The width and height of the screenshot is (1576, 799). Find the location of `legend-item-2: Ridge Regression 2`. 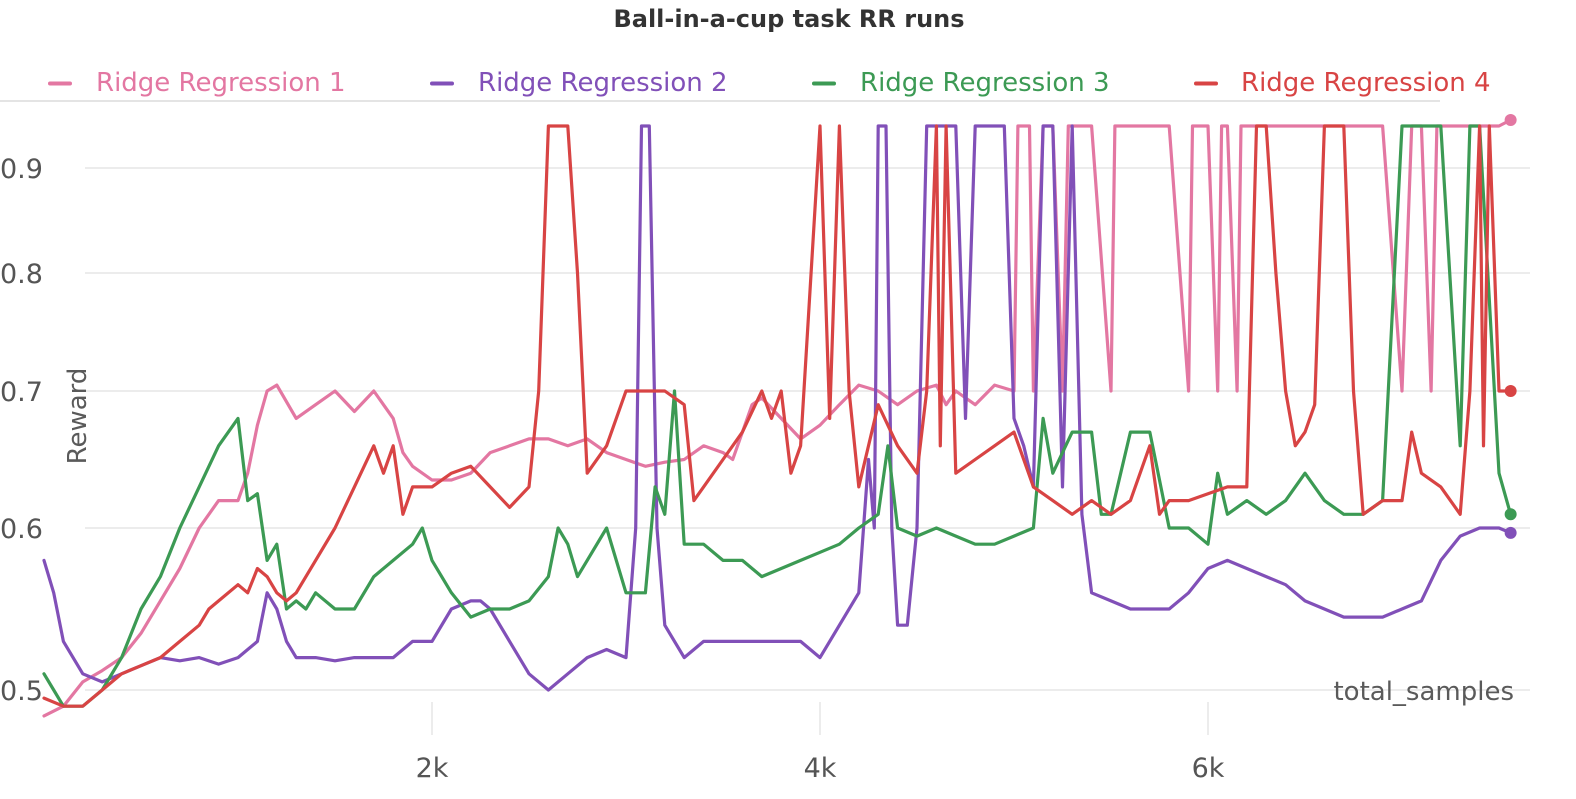

legend-item-2: Ridge Regression 2 is located at coordinates (579, 83).